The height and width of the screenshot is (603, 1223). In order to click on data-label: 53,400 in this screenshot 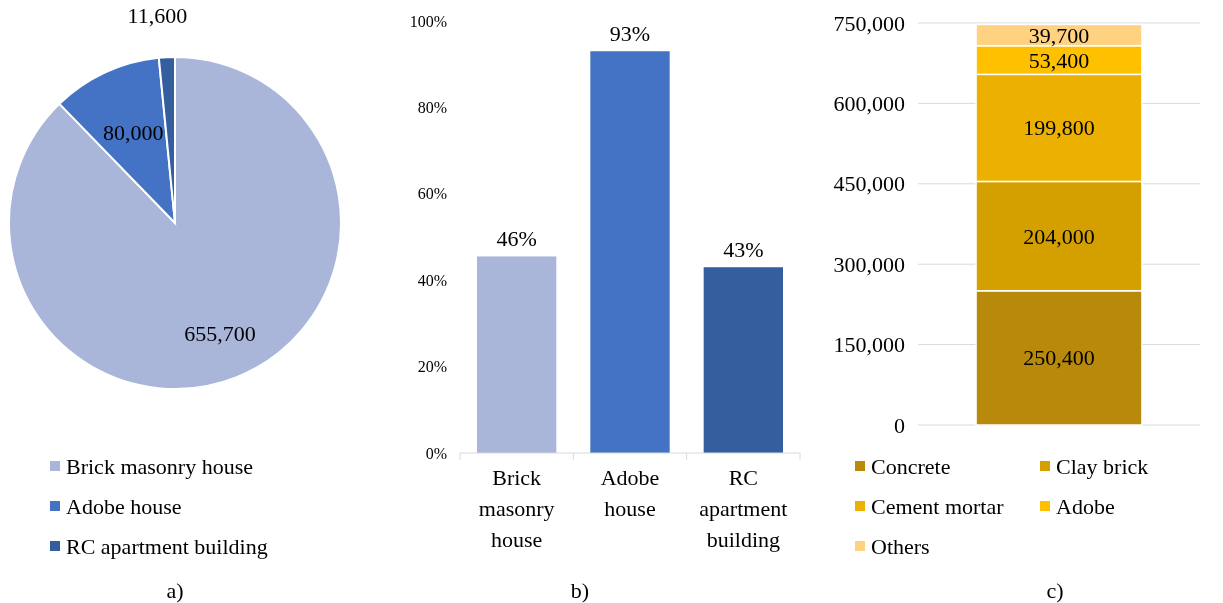, I will do `click(1059, 60)`.